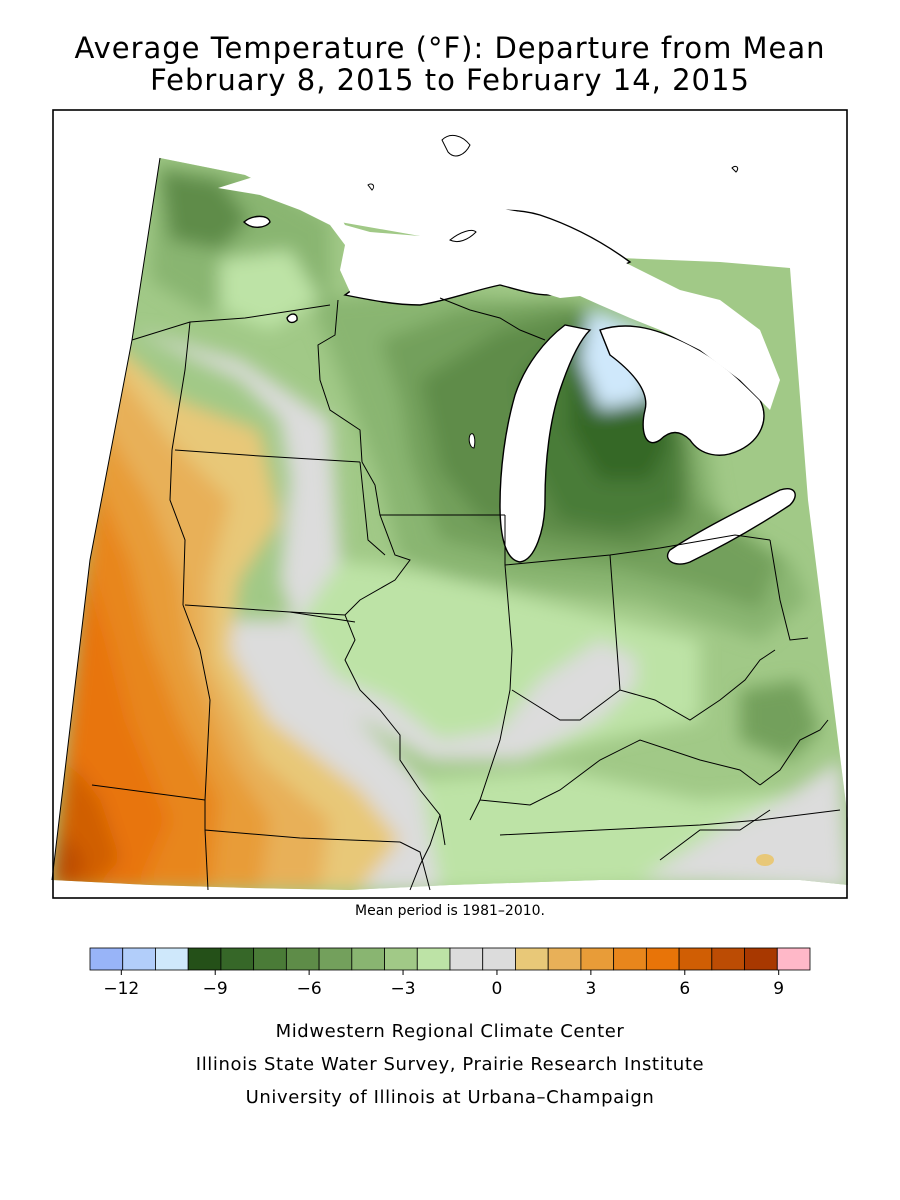  Describe the element at coordinates (443, 984) in the screenshot. I see `legend-ticks: −12 −9 −6 −3 0 3 6 9` at that location.